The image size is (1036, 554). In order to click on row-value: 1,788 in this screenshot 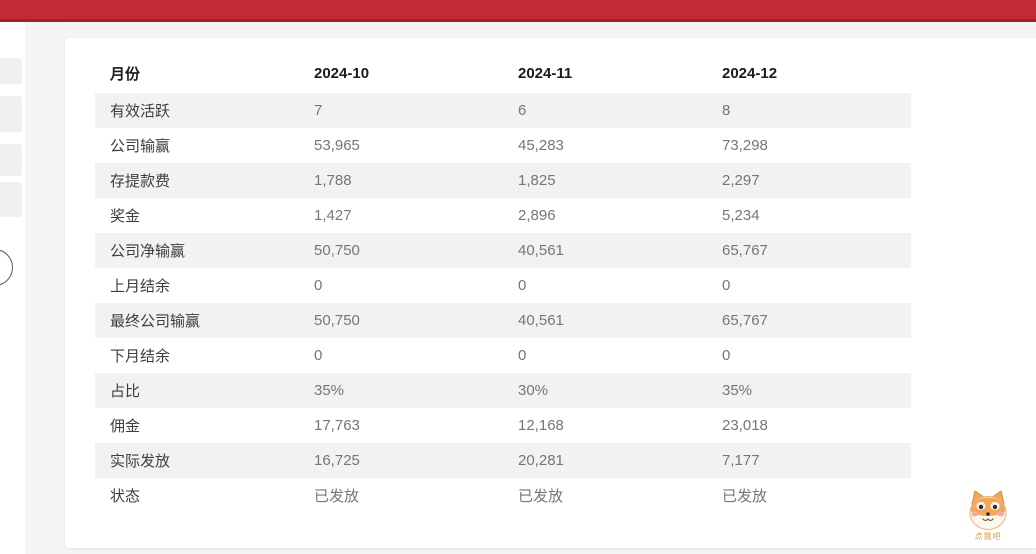, I will do `click(401, 180)`.